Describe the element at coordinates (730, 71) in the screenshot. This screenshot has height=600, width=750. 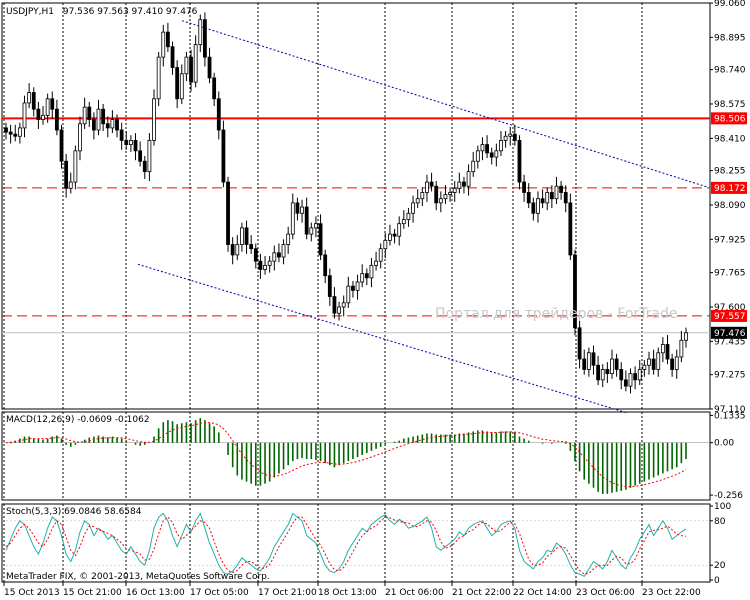
I see `y-tick-label: 98.740` at that location.